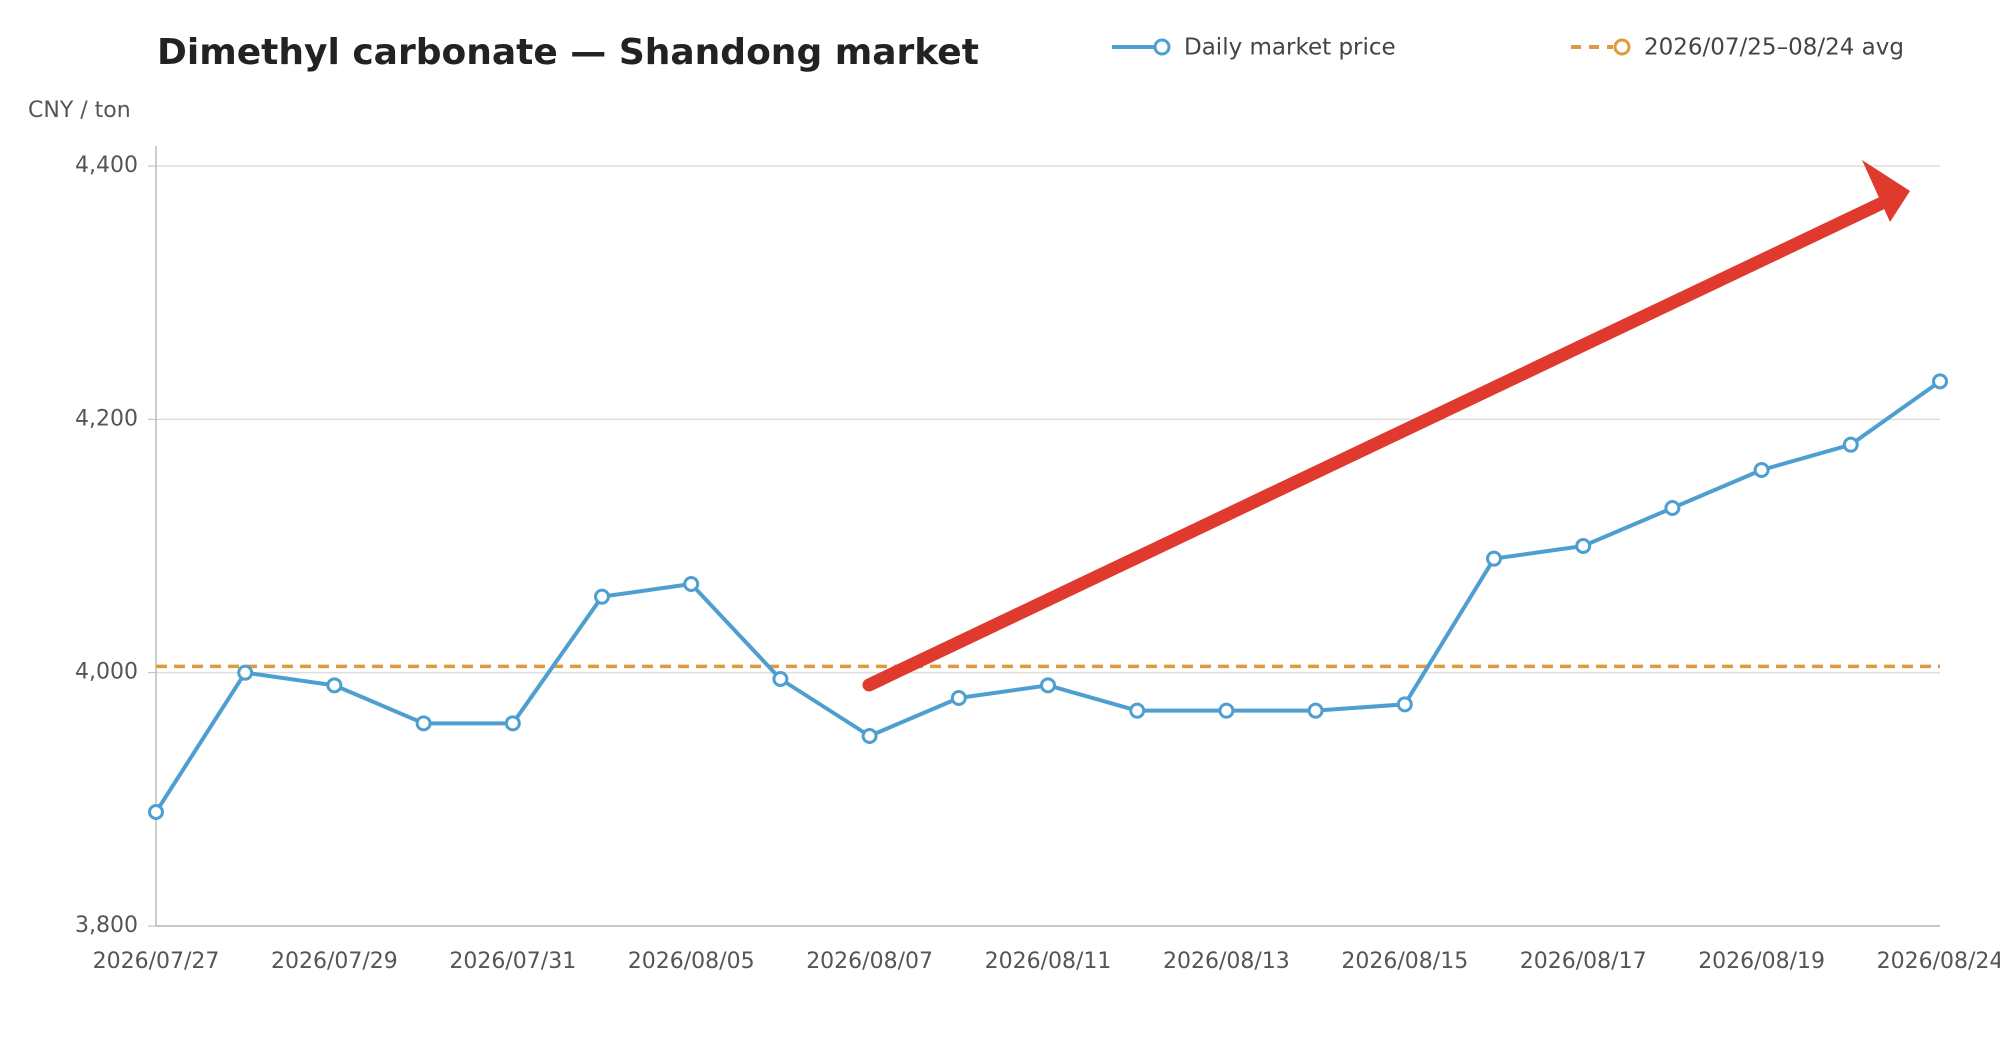 The width and height of the screenshot is (2000, 1040). Describe the element at coordinates (156, 961) in the screenshot. I see `x-tick-label: 2026/07/27` at that location.